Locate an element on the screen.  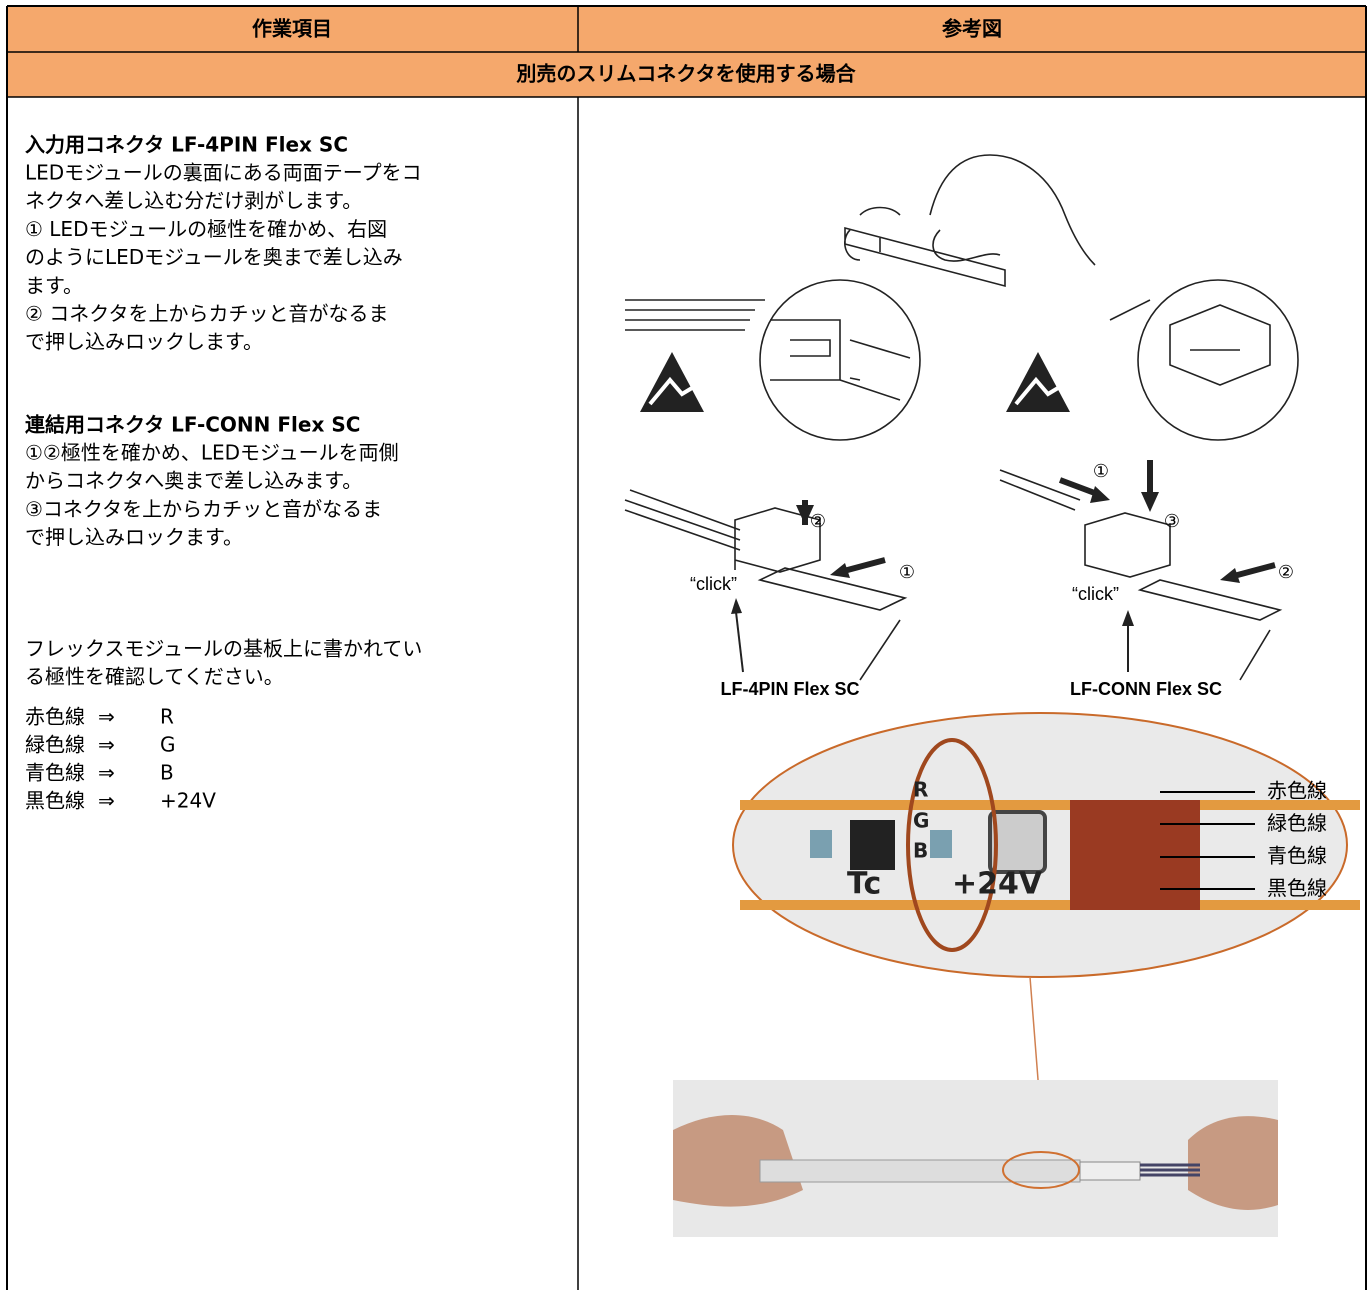
wire-label: 黒色線 is located at coordinates (1297, 888).